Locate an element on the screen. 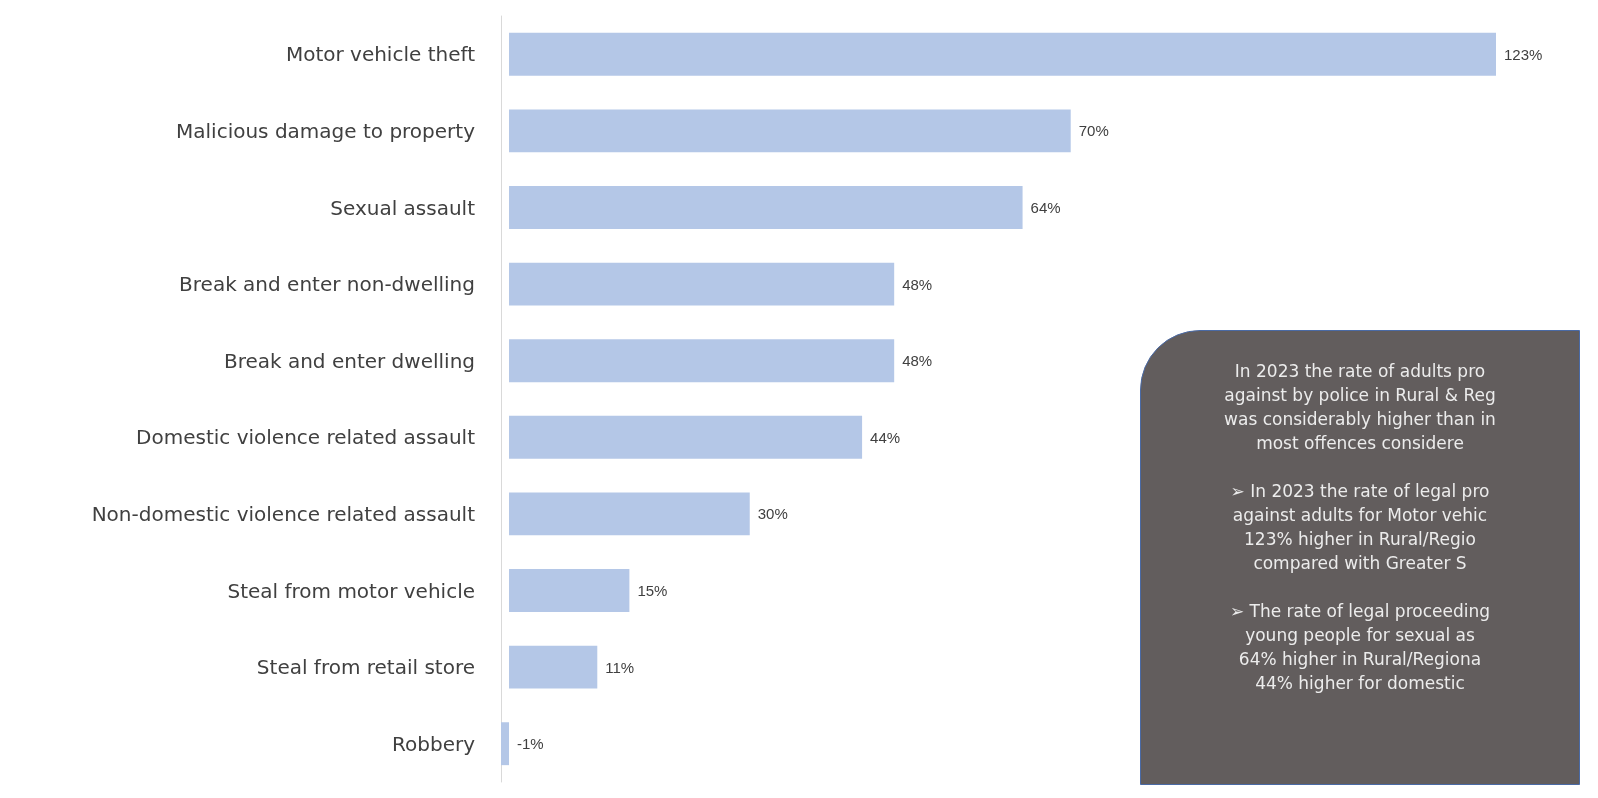 This screenshot has width=1598, height=798. y-tick-label: Motor vehicle theft is located at coordinates (380, 54).